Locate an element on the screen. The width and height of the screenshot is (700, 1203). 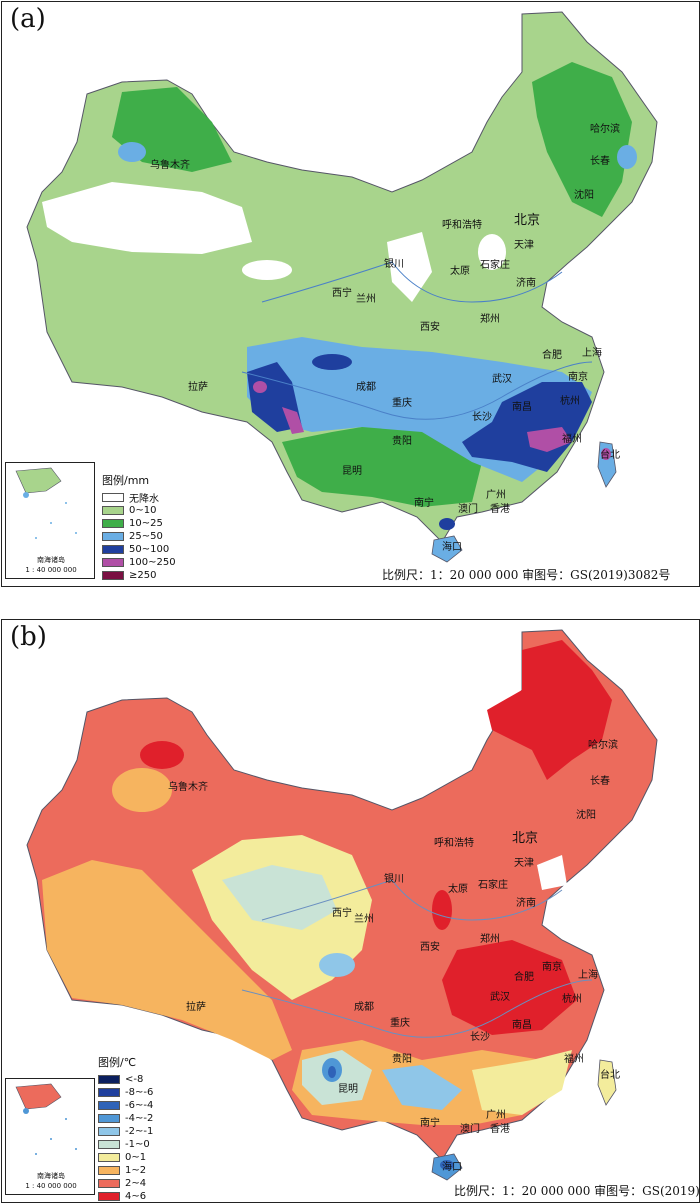
legend-item: ≥250 is located at coordinates (139, 575).